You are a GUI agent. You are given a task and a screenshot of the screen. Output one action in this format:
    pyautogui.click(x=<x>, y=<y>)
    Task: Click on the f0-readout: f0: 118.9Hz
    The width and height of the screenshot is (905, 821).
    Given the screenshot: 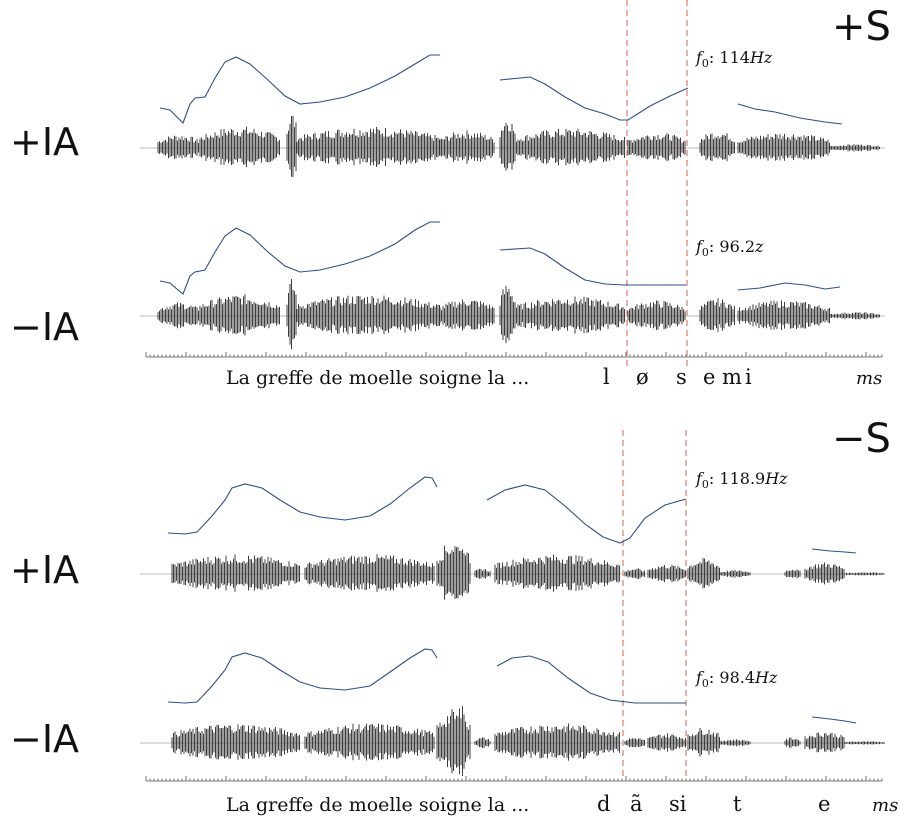 What is the action you would take?
    pyautogui.click(x=741, y=480)
    